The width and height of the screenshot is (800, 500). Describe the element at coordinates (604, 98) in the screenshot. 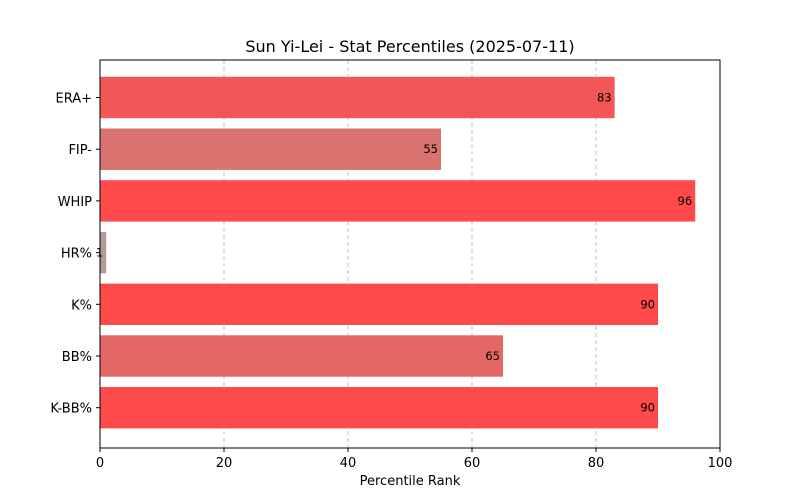

I see `bar-value-label: 83` at that location.